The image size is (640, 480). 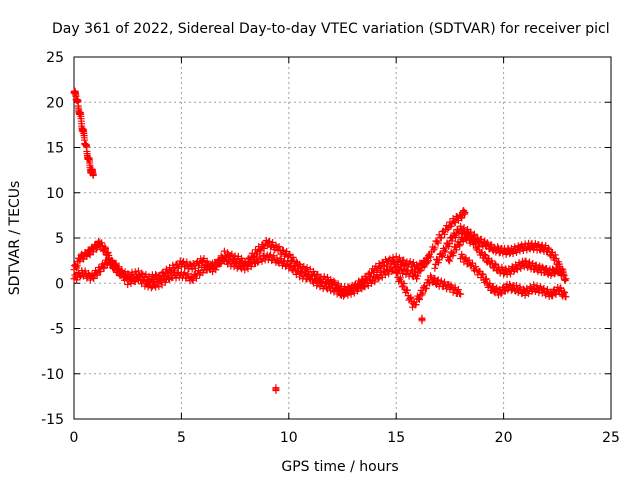 What do you see at coordinates (52, 375) in the screenshot?
I see `y-tick-label: -10` at bounding box center [52, 375].